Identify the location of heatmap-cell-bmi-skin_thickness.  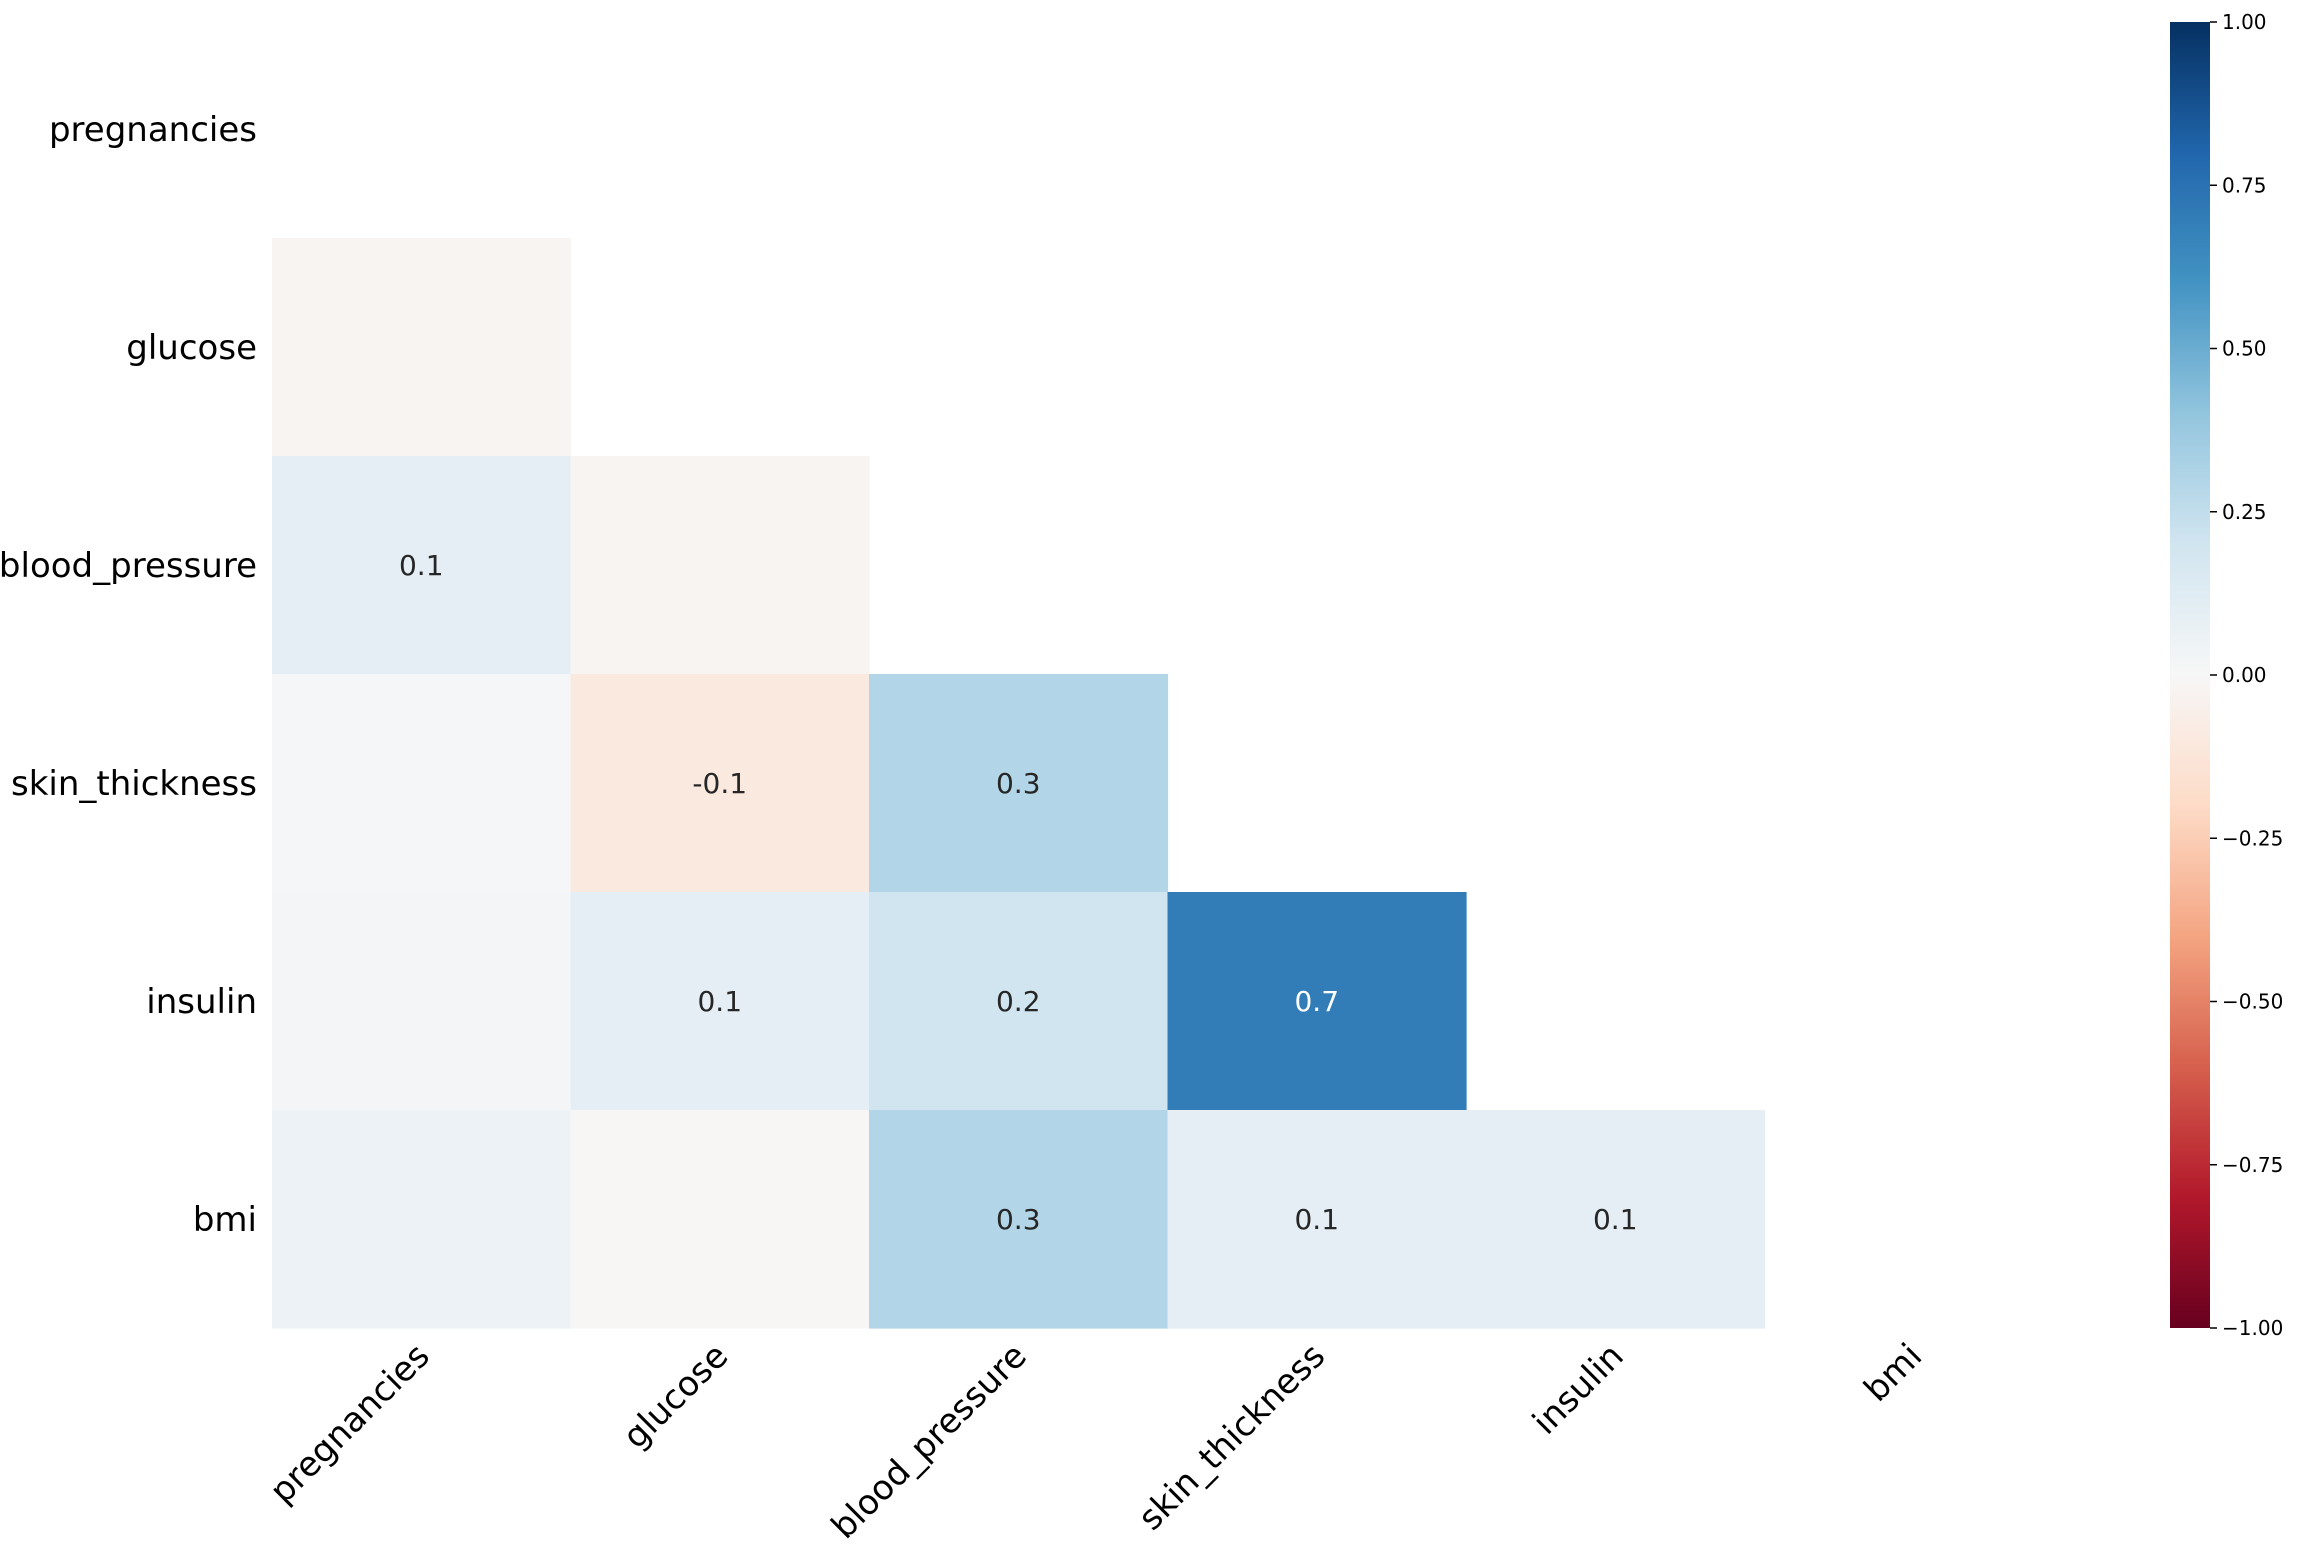
(1317, 1219).